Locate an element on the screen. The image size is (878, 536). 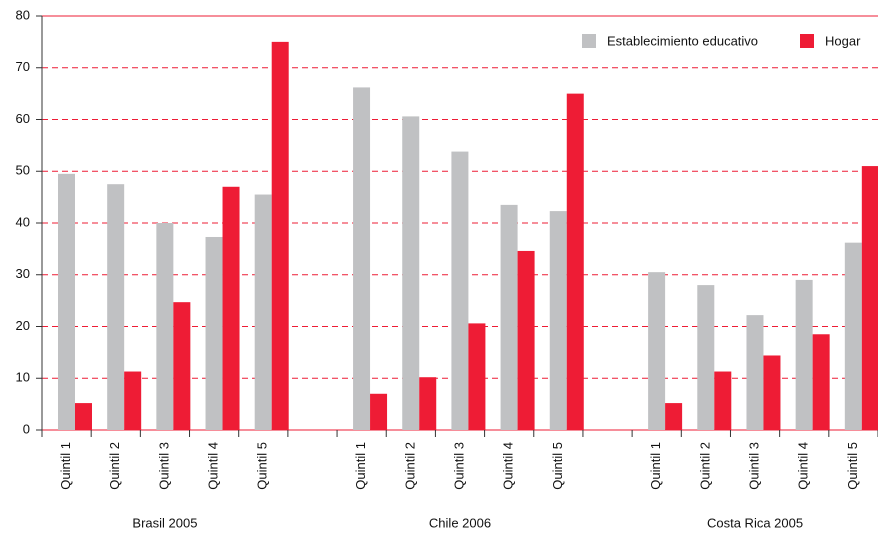
group-label: Brasil 2005 is located at coordinates (164, 522).